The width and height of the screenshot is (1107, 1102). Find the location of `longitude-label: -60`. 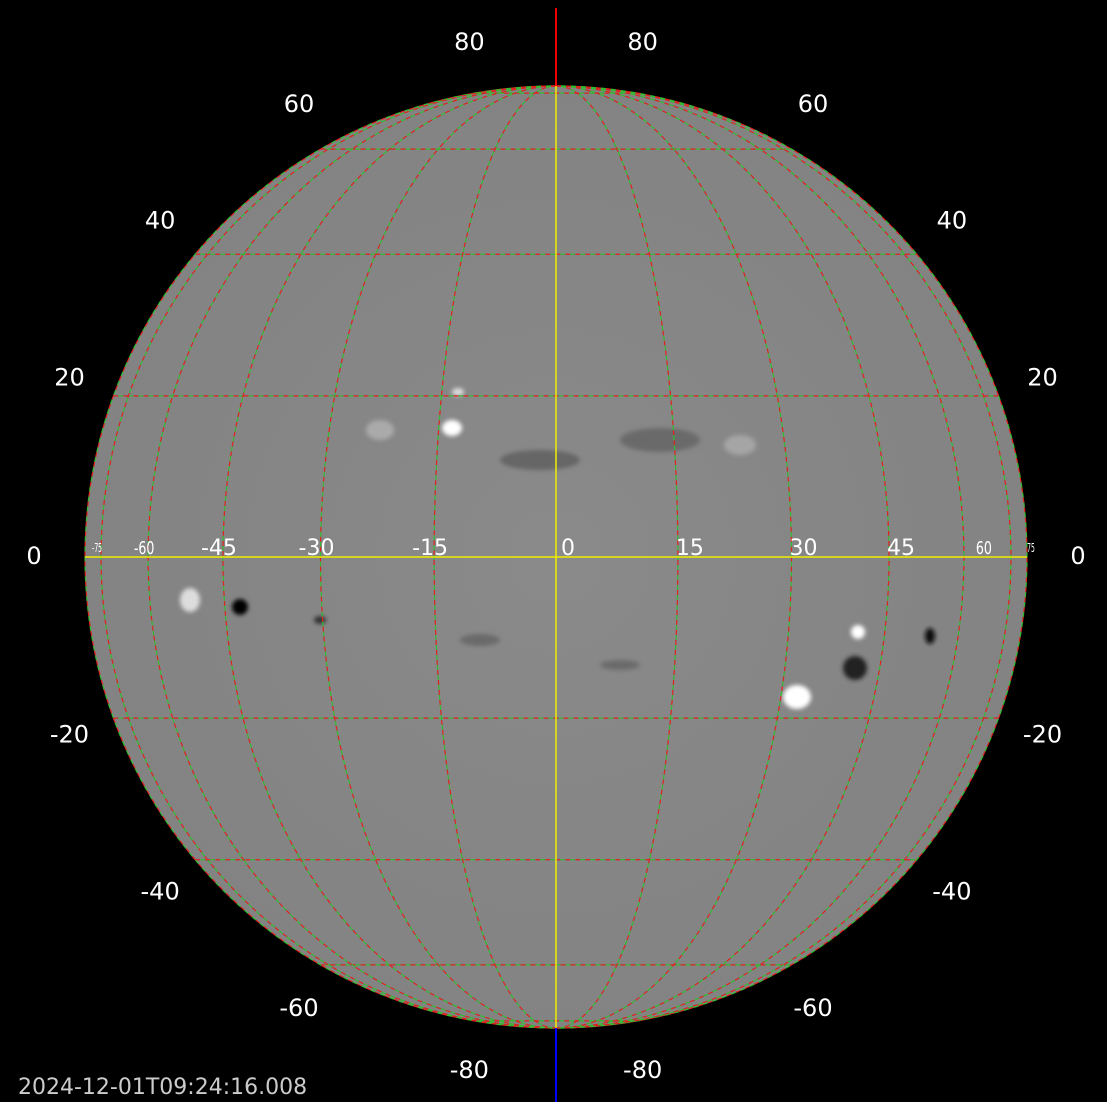

longitude-label: -60 is located at coordinates (144, 548).